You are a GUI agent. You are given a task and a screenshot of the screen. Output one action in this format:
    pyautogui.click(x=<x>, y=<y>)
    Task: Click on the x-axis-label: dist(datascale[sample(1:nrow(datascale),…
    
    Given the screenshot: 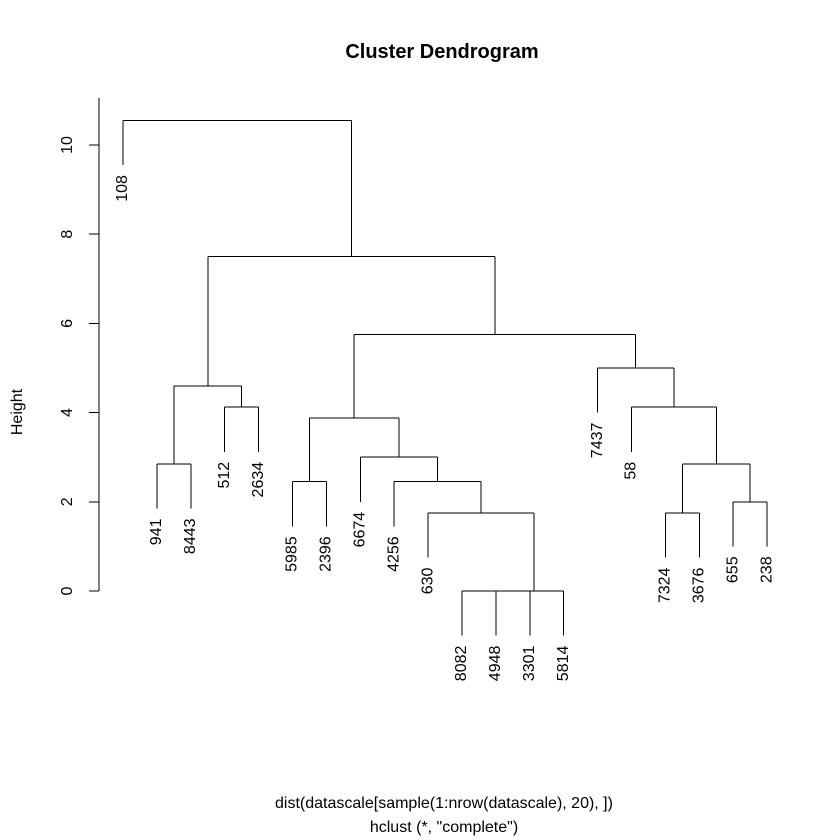 What is the action you would take?
    pyautogui.click(x=444, y=803)
    